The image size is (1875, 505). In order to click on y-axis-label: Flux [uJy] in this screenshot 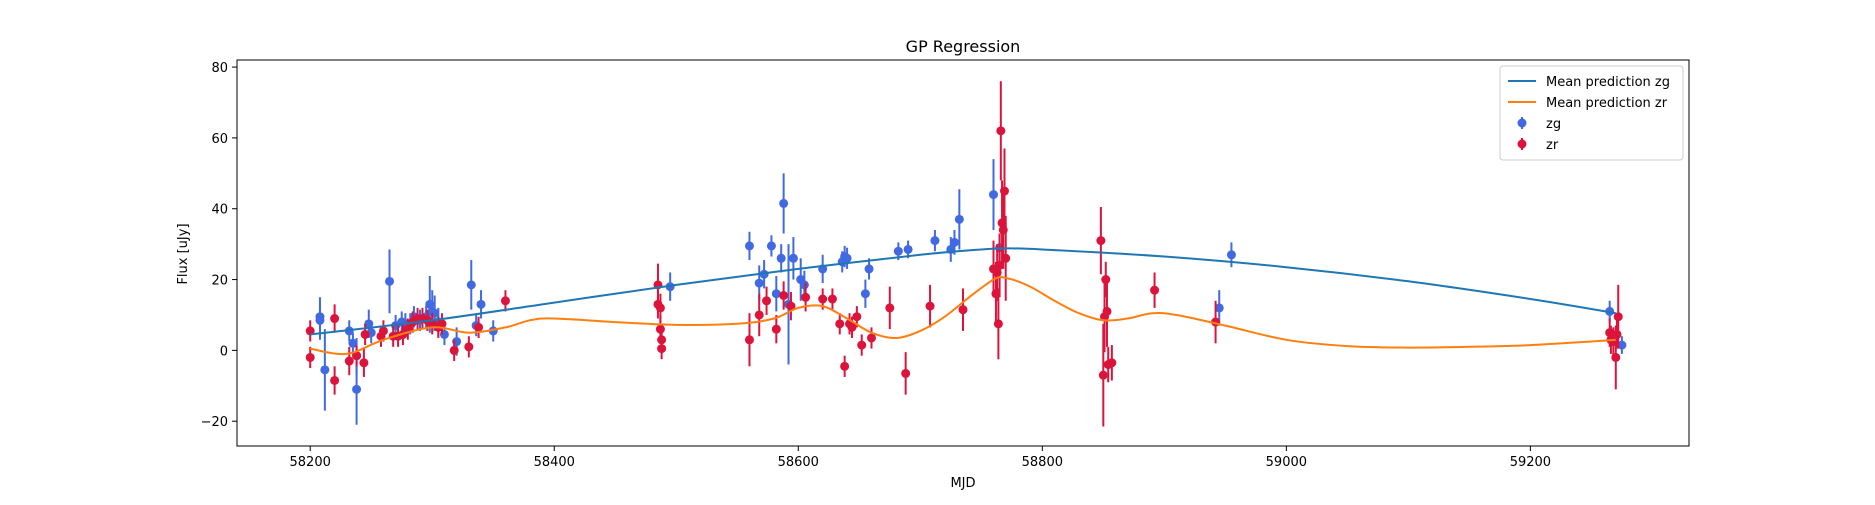, I will do `click(183, 253)`.